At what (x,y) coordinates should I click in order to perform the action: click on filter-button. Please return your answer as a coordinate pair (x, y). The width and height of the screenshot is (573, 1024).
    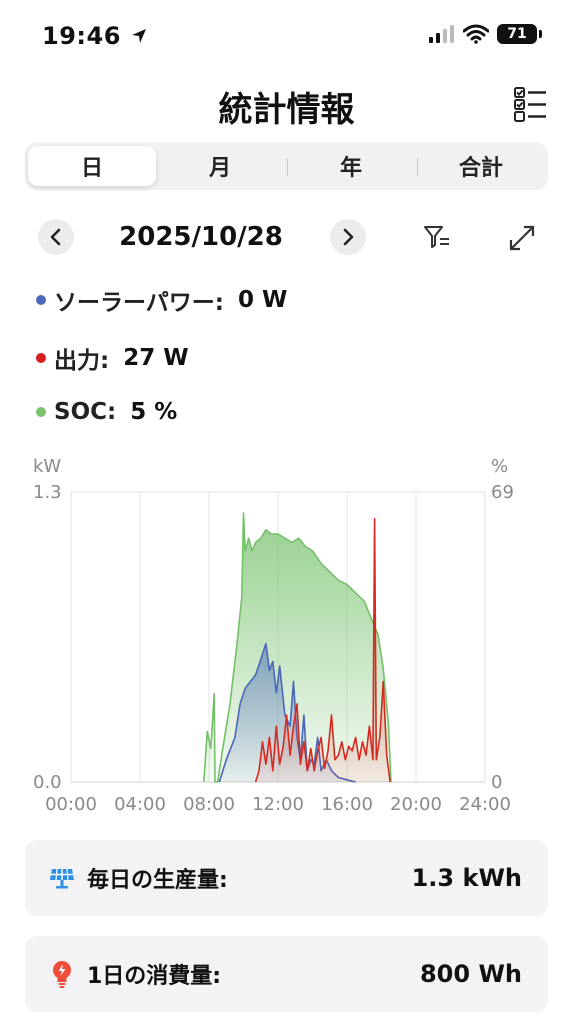
    Looking at the image, I should click on (437, 238).